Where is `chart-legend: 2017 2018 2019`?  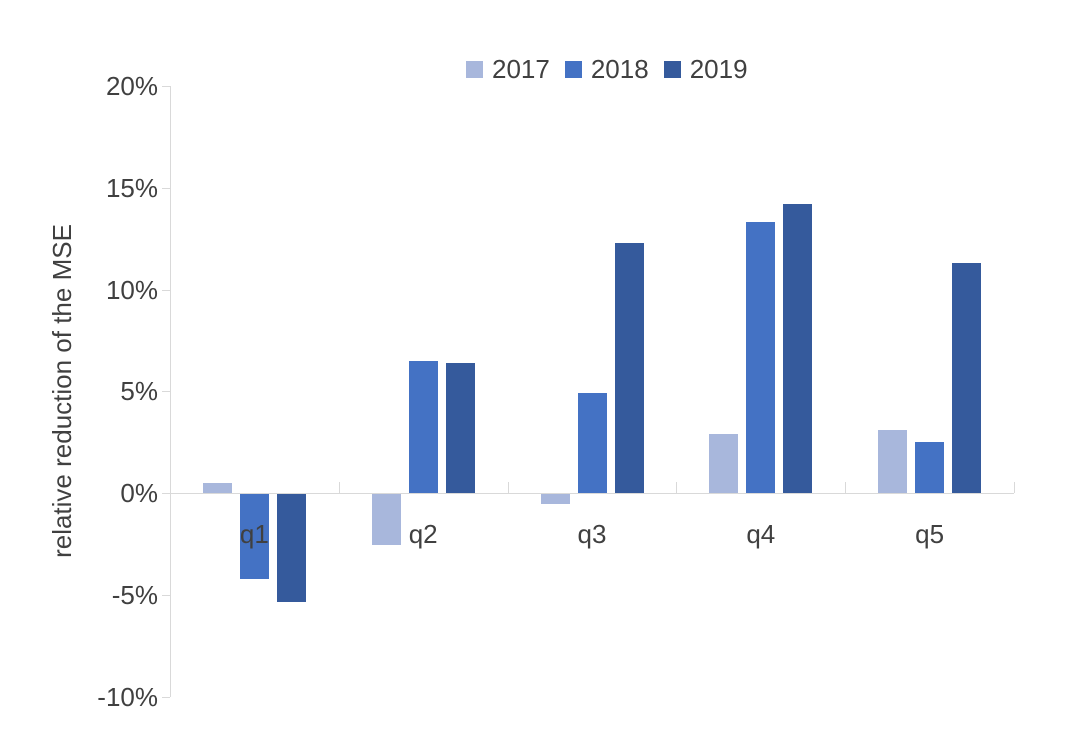 chart-legend: 2017 2018 2019 is located at coordinates (607, 69).